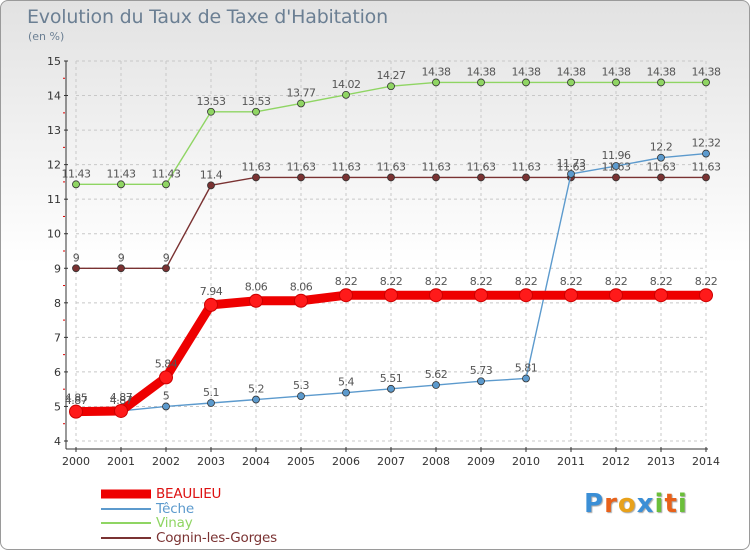  I want to click on y-tick-label: 13, so click(54, 130).